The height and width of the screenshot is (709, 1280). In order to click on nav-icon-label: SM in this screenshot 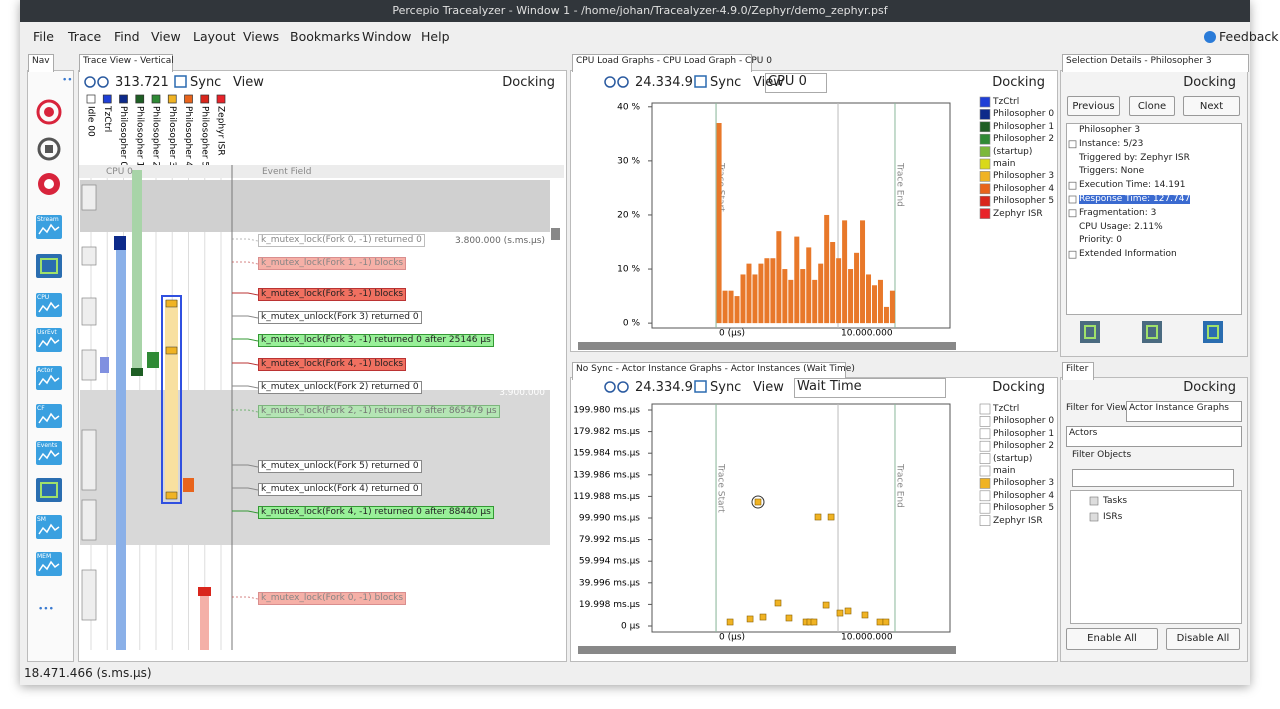, I will do `click(41, 519)`.